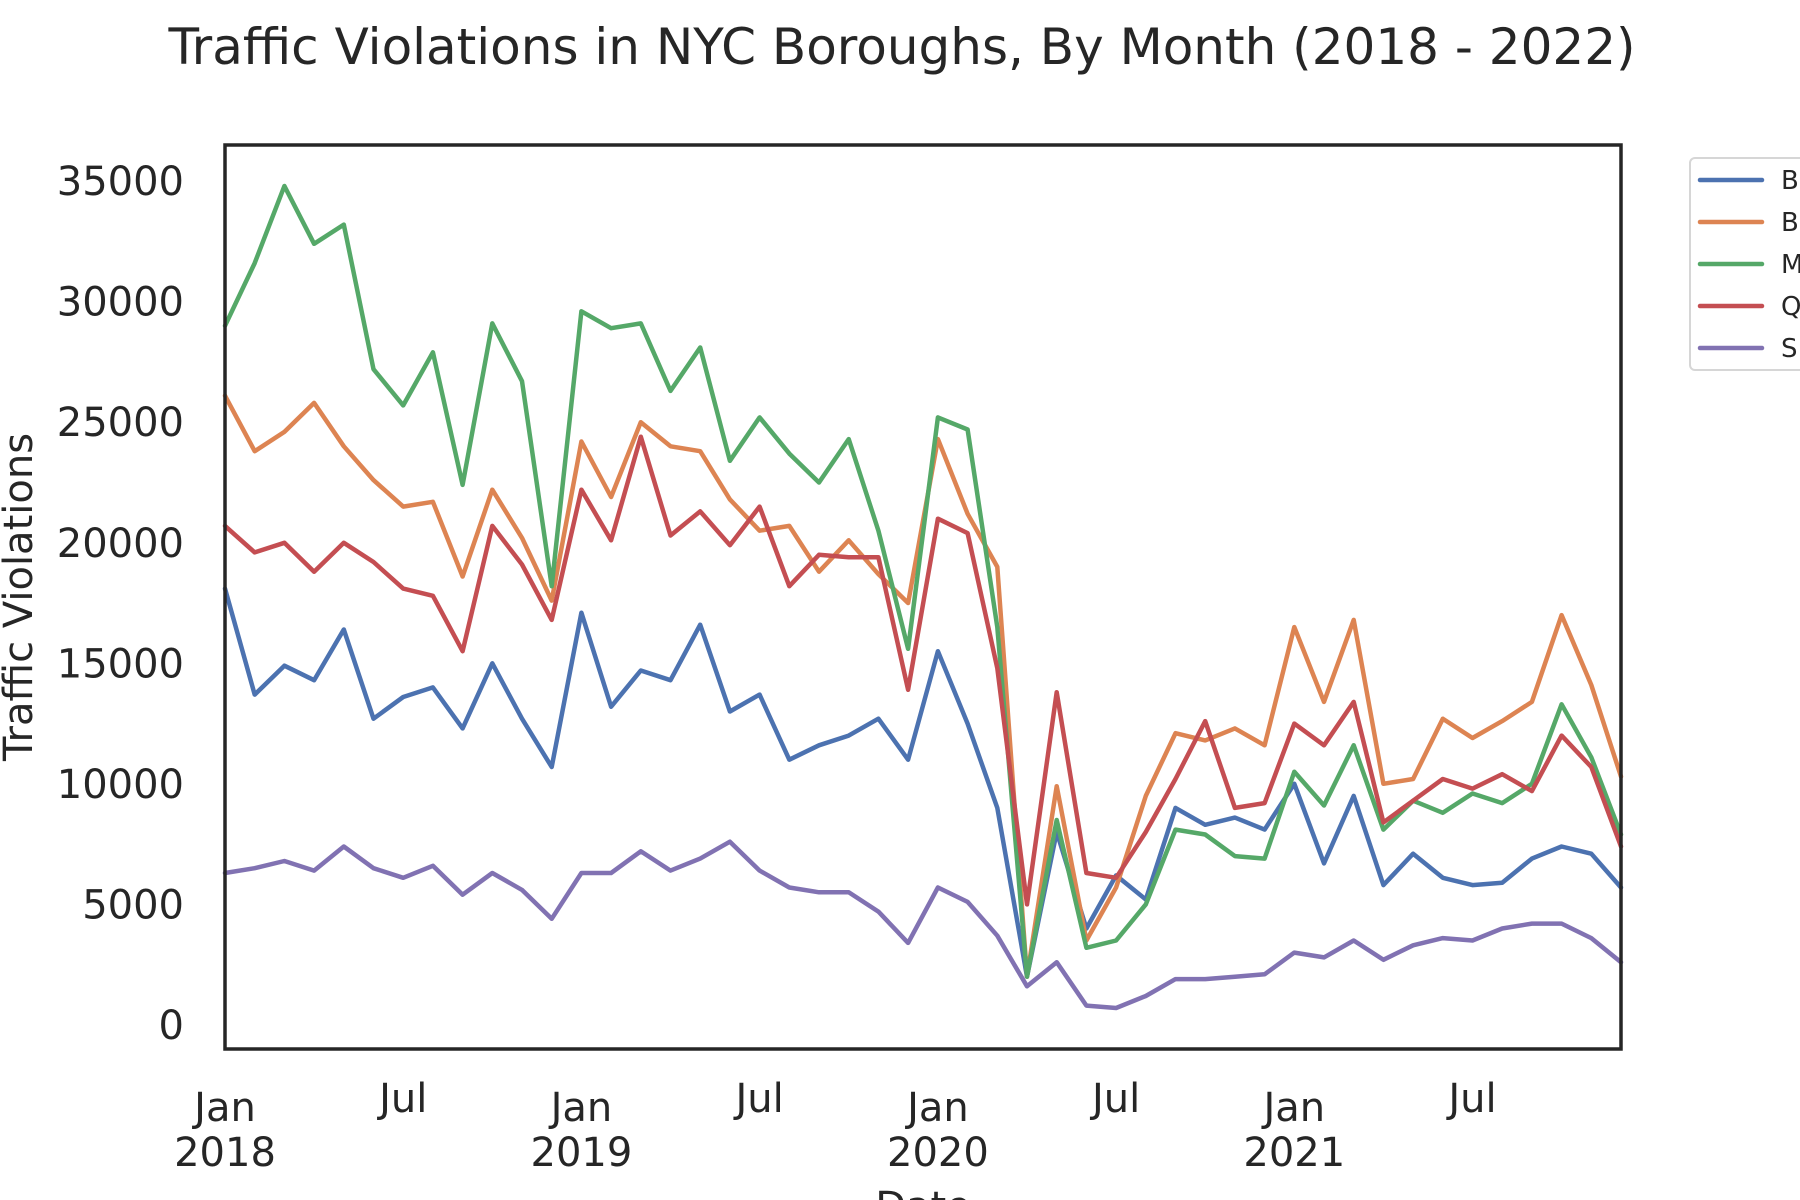 The width and height of the screenshot is (1800, 1200). Describe the element at coordinates (1294, 1153) in the screenshot. I see `x-tick-sublabel: 2021` at that location.